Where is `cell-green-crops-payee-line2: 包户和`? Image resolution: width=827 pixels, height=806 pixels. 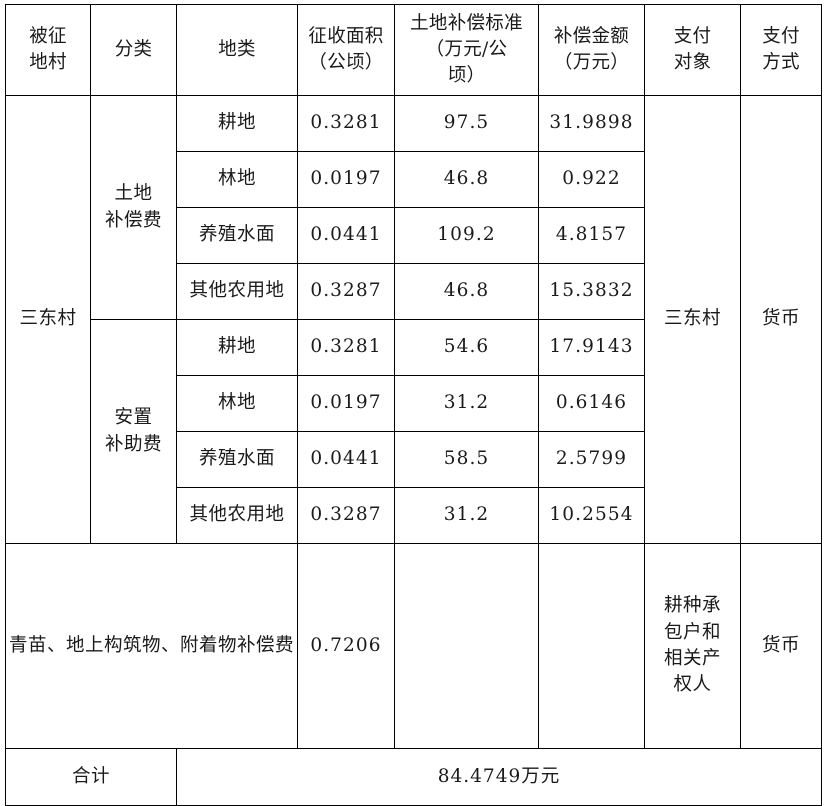
cell-green-crops-payee-line2: 包户和 is located at coordinates (692, 632).